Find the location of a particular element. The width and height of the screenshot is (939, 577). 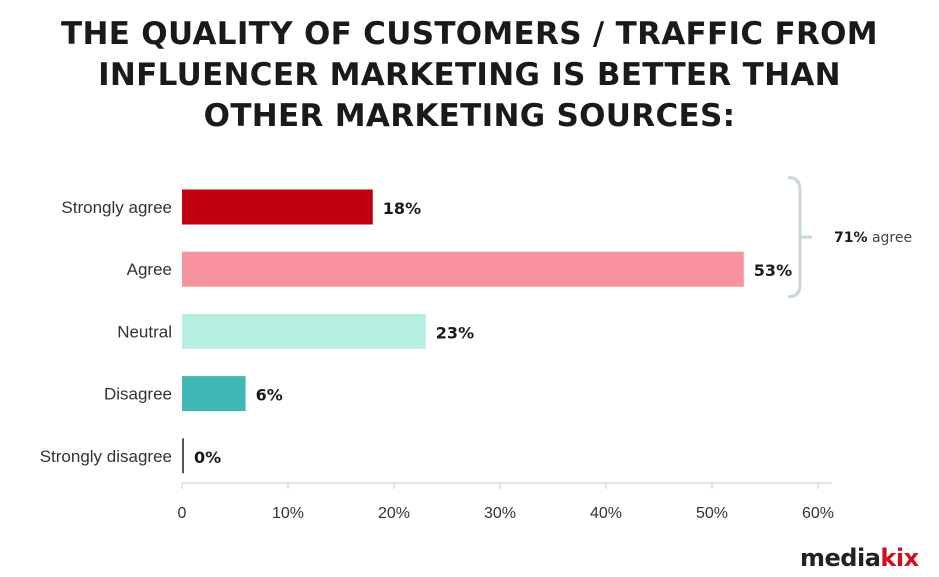

bar-neutral is located at coordinates (304, 331).